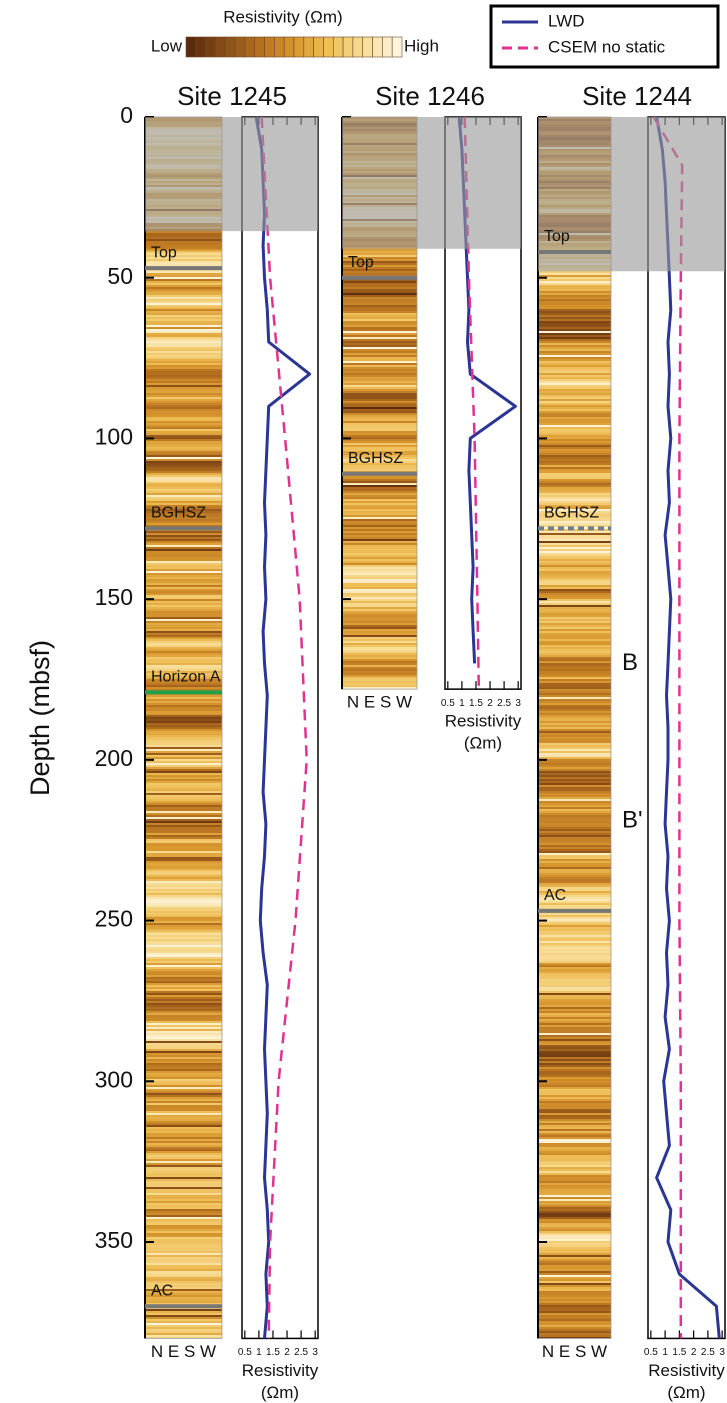 This screenshot has width=727, height=1403. I want to click on x-tick-label: 3, so click(518, 703).